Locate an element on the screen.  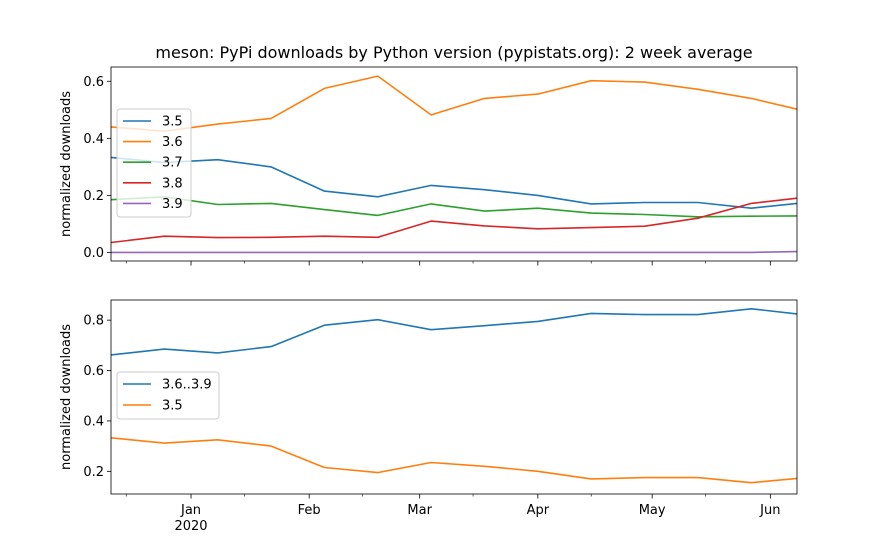
legend-entry: 3.9 is located at coordinates (172, 204).